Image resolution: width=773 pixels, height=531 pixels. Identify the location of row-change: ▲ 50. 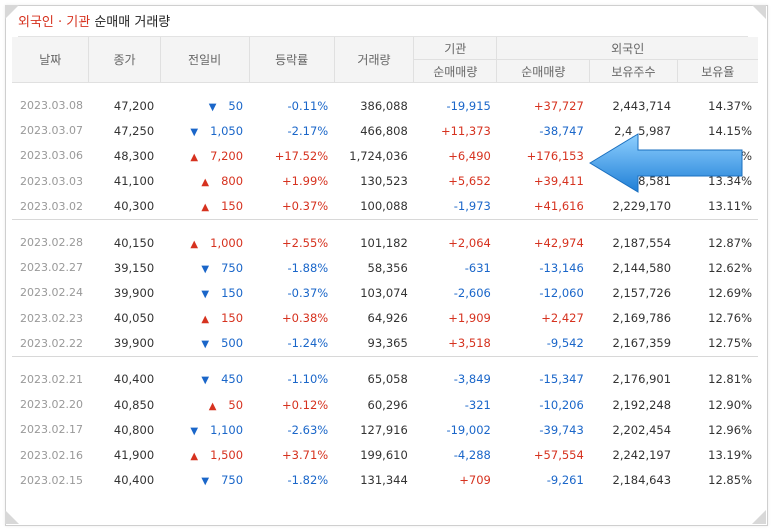
(204, 404).